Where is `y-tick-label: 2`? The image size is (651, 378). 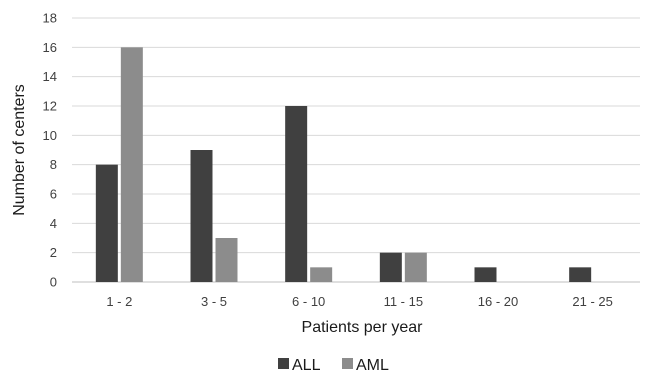
y-tick-label: 2 is located at coordinates (53, 252).